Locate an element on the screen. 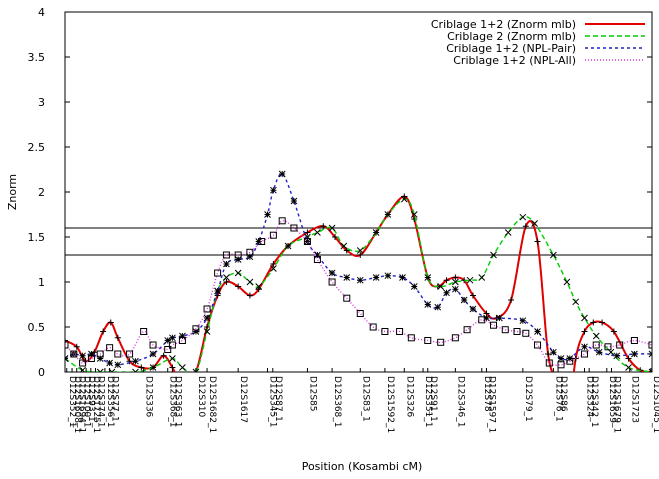  marker-label: D12S77_1 is located at coordinates (115, 399).